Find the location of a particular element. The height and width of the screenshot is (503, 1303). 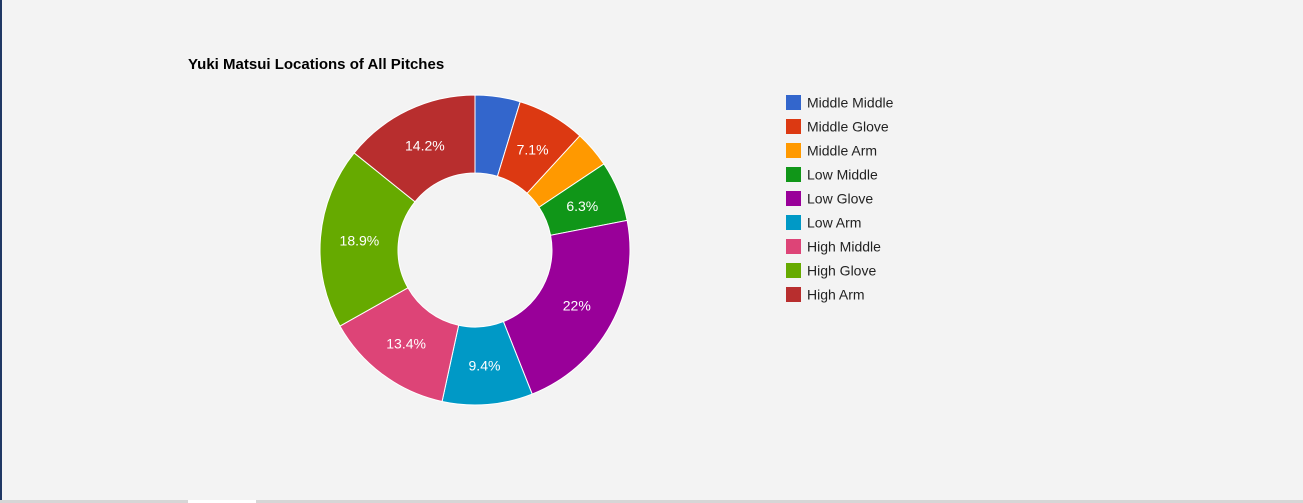

legend-label-low-glove: Low Glove is located at coordinates (840, 199).